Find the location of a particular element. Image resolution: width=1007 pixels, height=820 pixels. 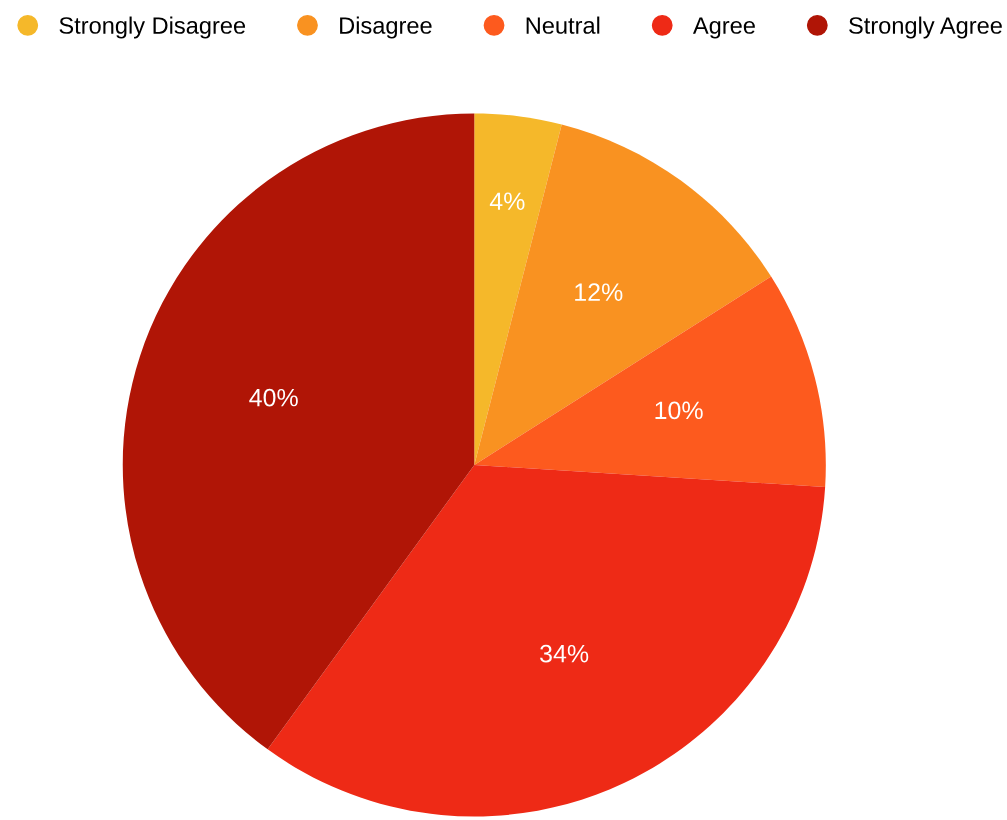

data-label: 12% is located at coordinates (599, 292).